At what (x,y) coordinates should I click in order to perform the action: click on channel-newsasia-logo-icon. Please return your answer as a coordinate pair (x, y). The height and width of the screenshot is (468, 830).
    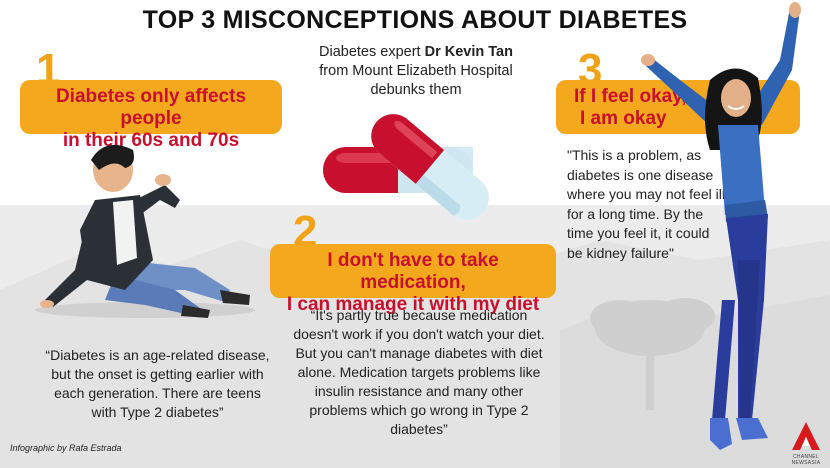
    Looking at the image, I should click on (806, 436).